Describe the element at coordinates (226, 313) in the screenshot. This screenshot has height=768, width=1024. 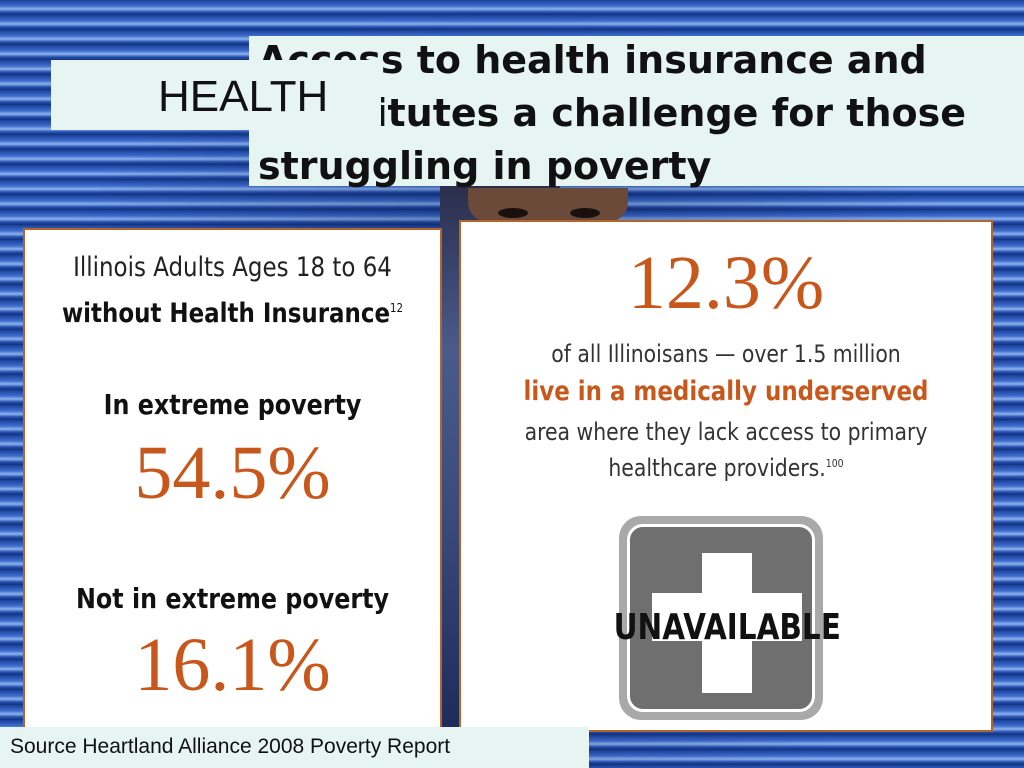
I see `uninsured-heading-text: without Health Insurance` at that location.